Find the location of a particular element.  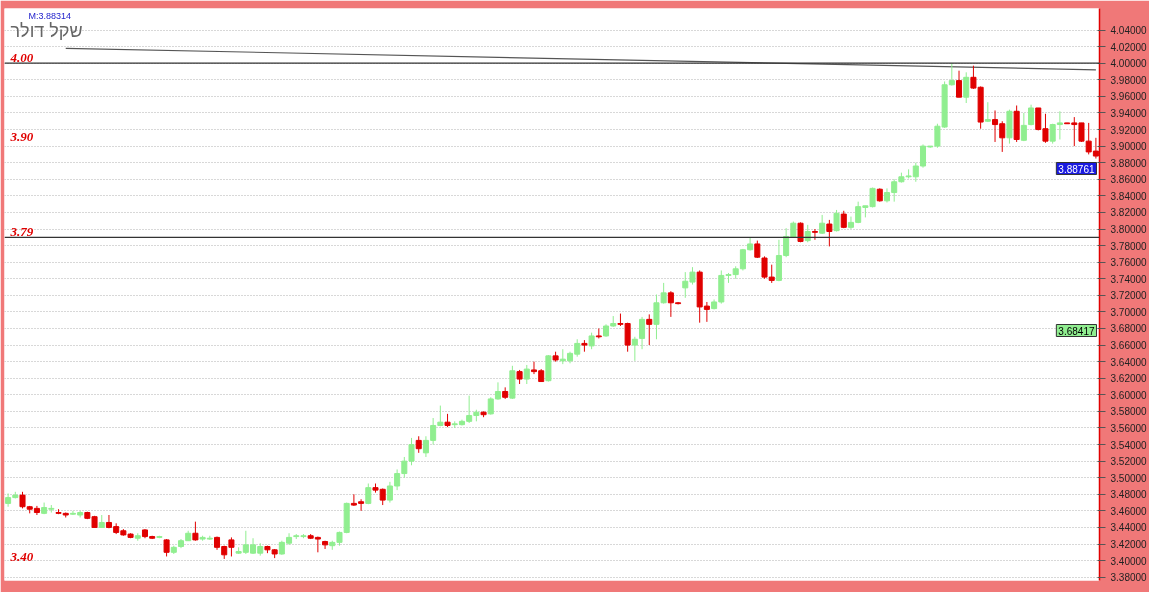

annotation: 3.90 is located at coordinates (21, 136).